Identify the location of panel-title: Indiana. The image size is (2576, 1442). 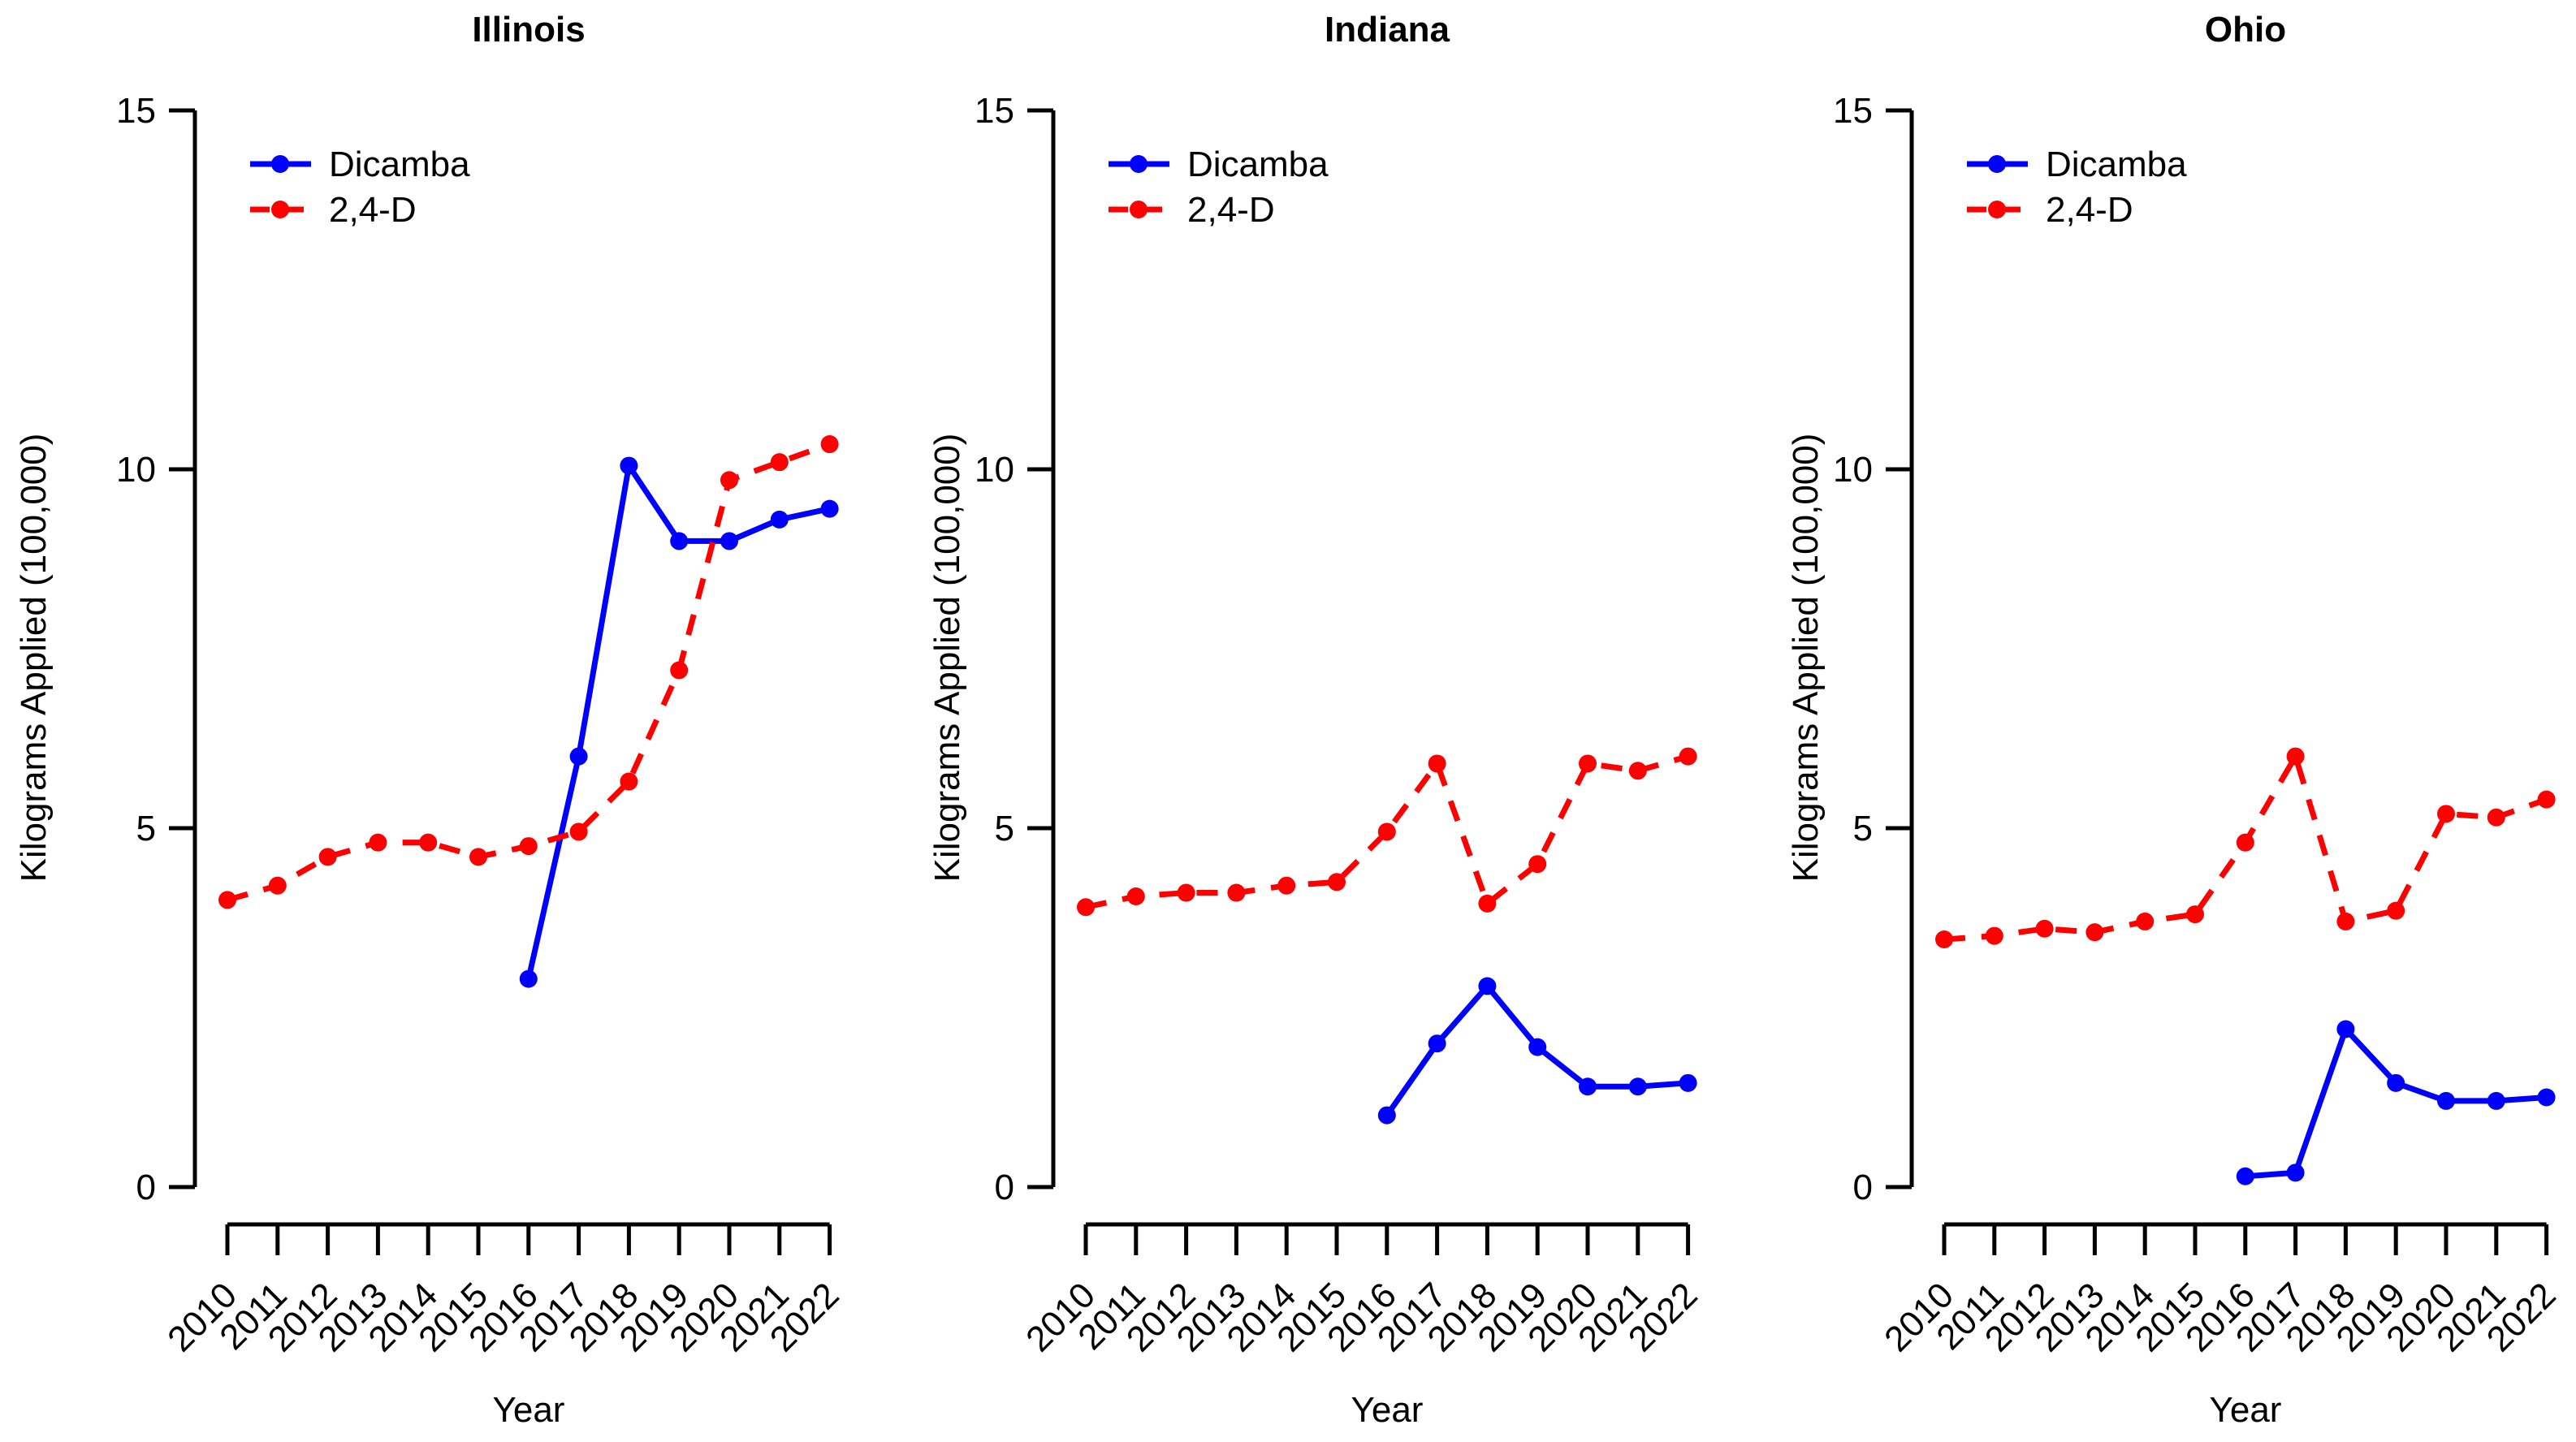
(1387, 30).